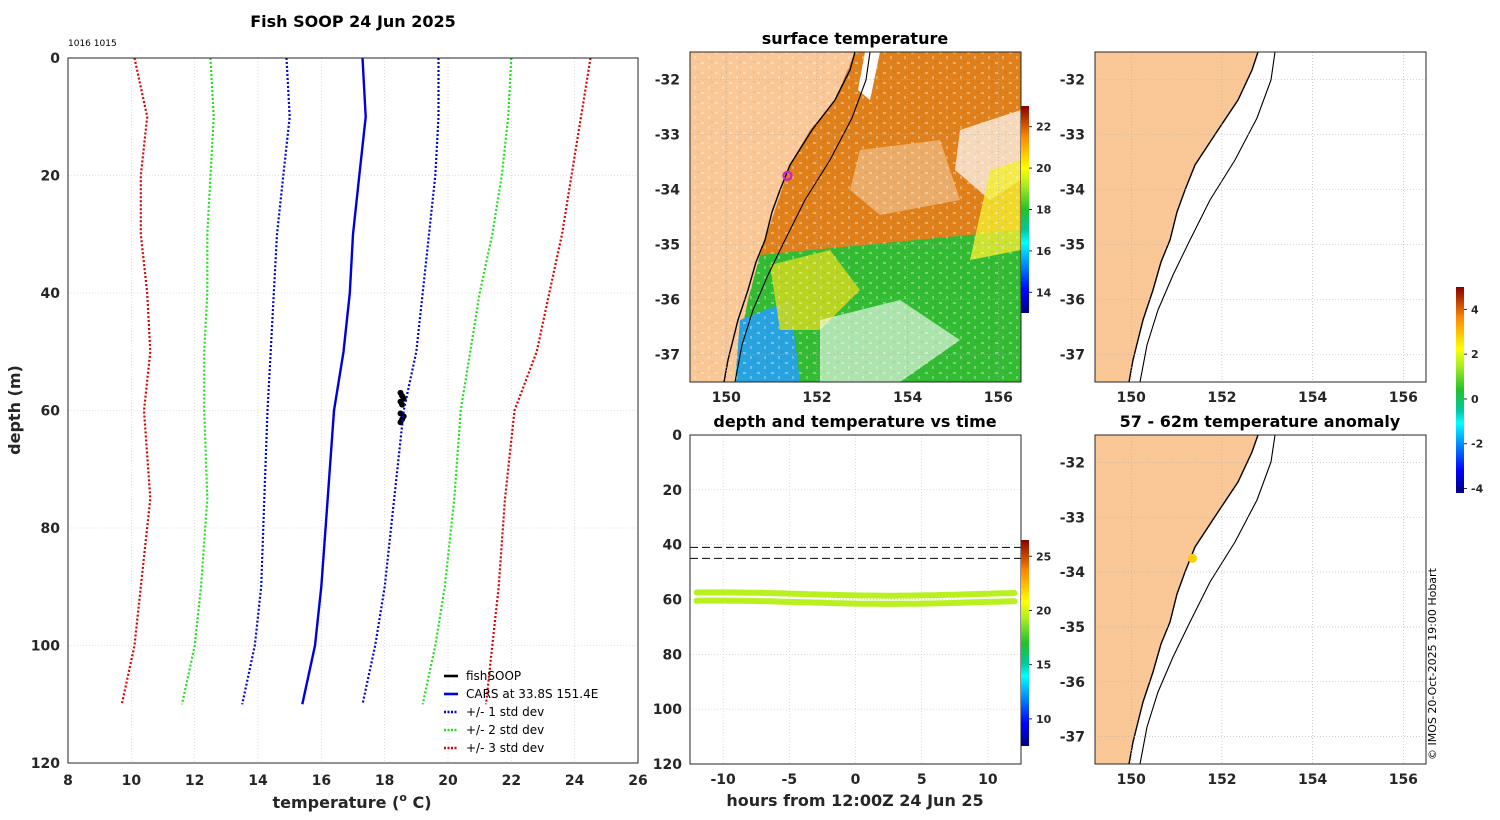 The width and height of the screenshot is (1500, 820). I want to click on x-tick-label: 16, so click(321, 781).